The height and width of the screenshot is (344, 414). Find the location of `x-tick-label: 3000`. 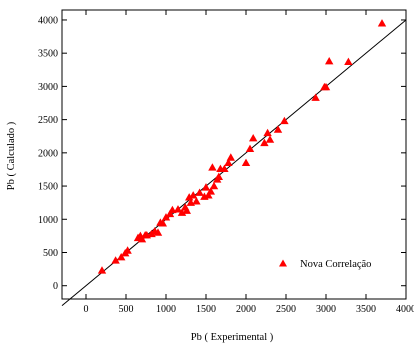

x-tick-label: 3000 is located at coordinates (326, 309).